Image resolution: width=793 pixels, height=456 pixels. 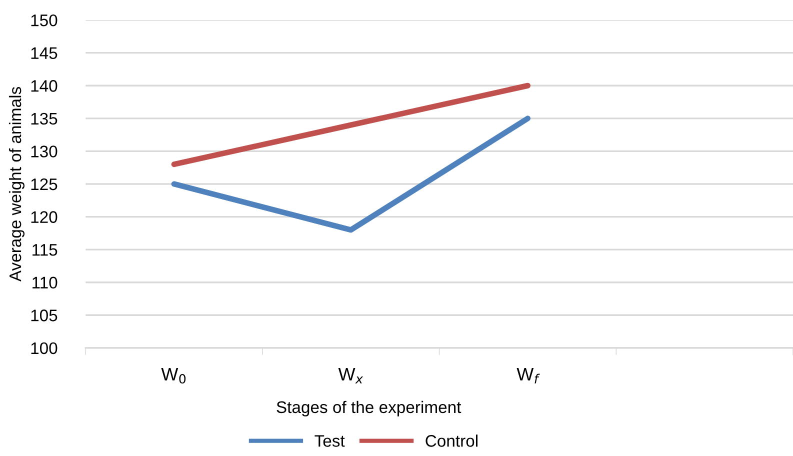 I want to click on x-tick-label: W$_{f}$, so click(x=528, y=376).